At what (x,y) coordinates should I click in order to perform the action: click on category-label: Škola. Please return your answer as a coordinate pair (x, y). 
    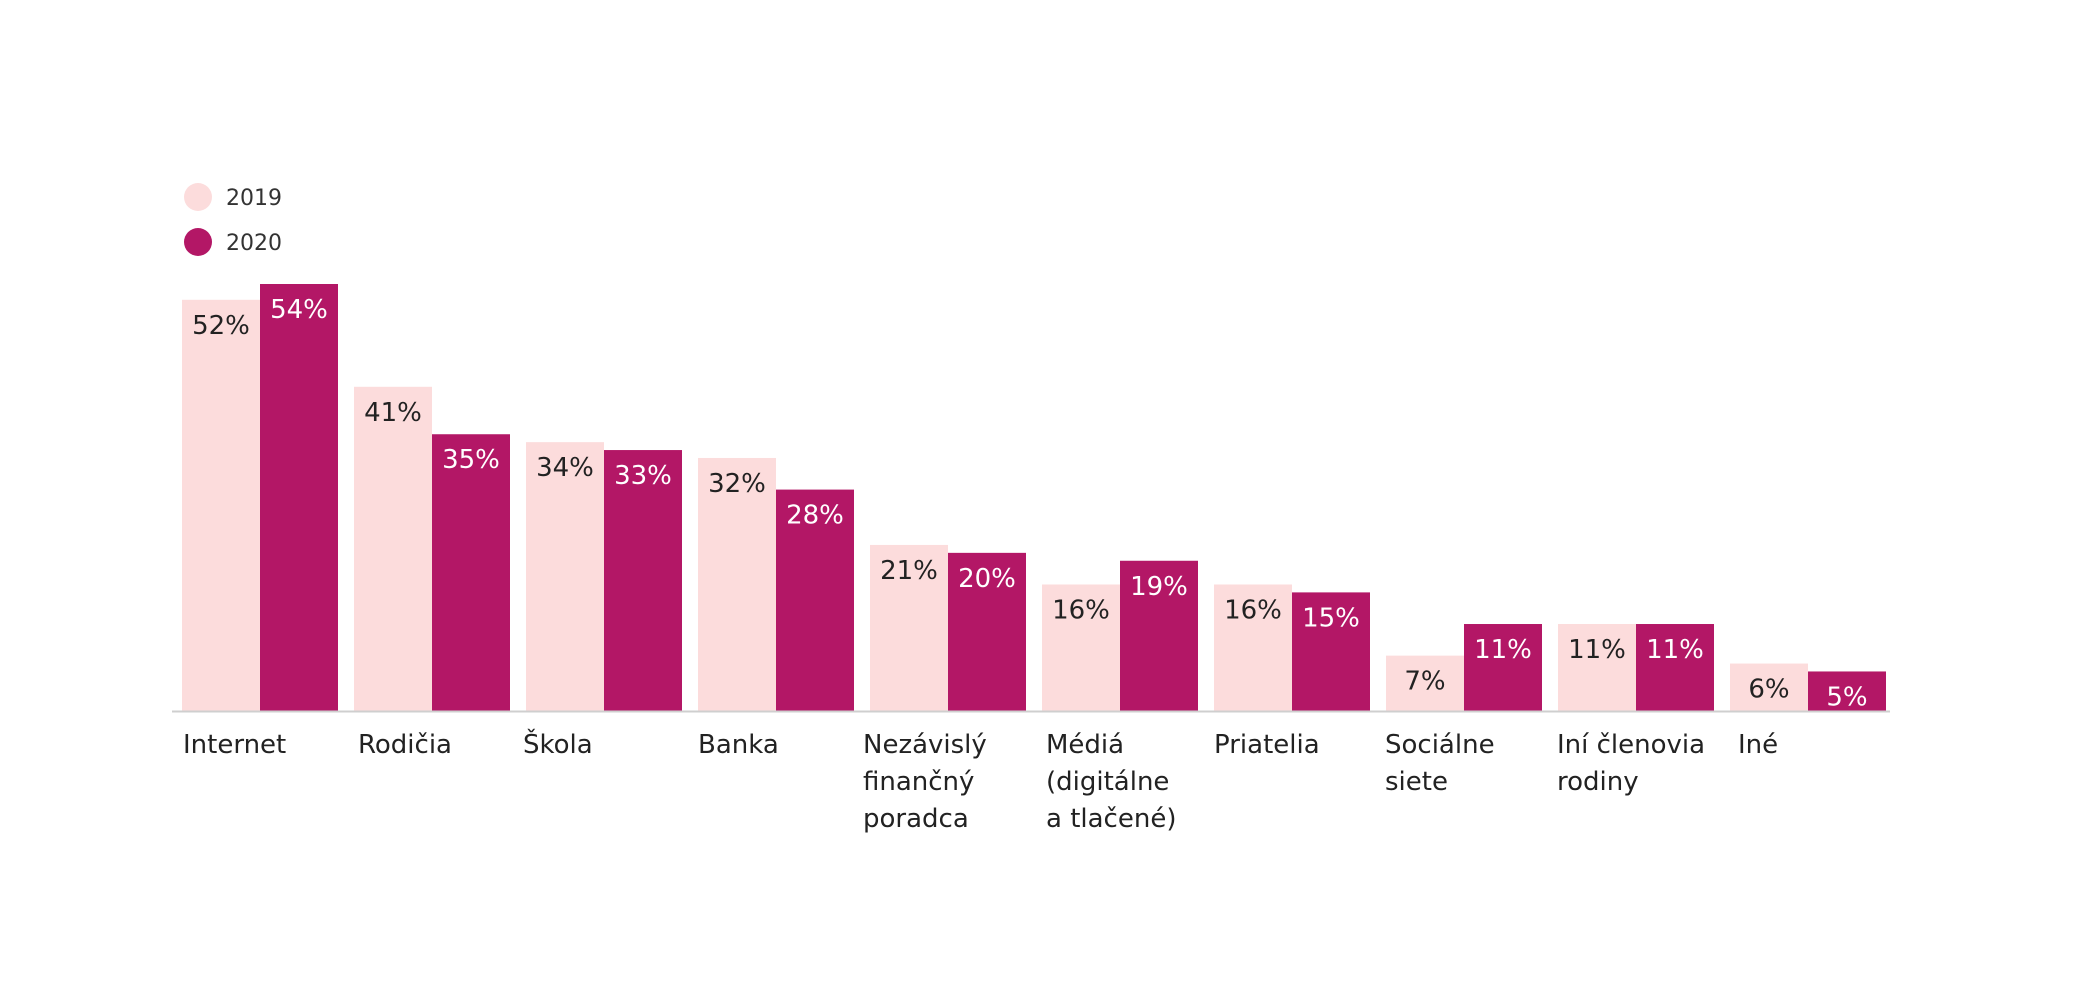
    Looking at the image, I should click on (558, 744).